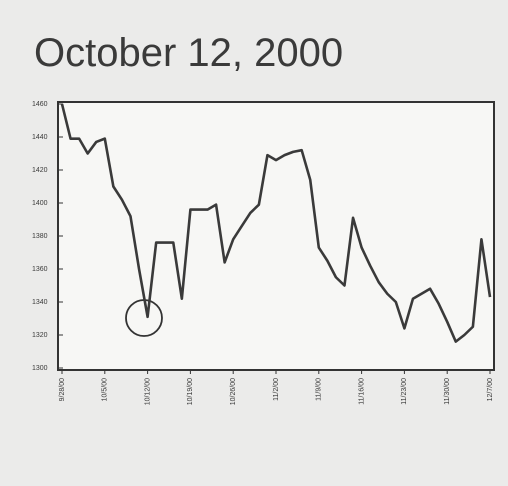  What do you see at coordinates (40, 137) in the screenshot?
I see `y-tick-label: 1440` at bounding box center [40, 137].